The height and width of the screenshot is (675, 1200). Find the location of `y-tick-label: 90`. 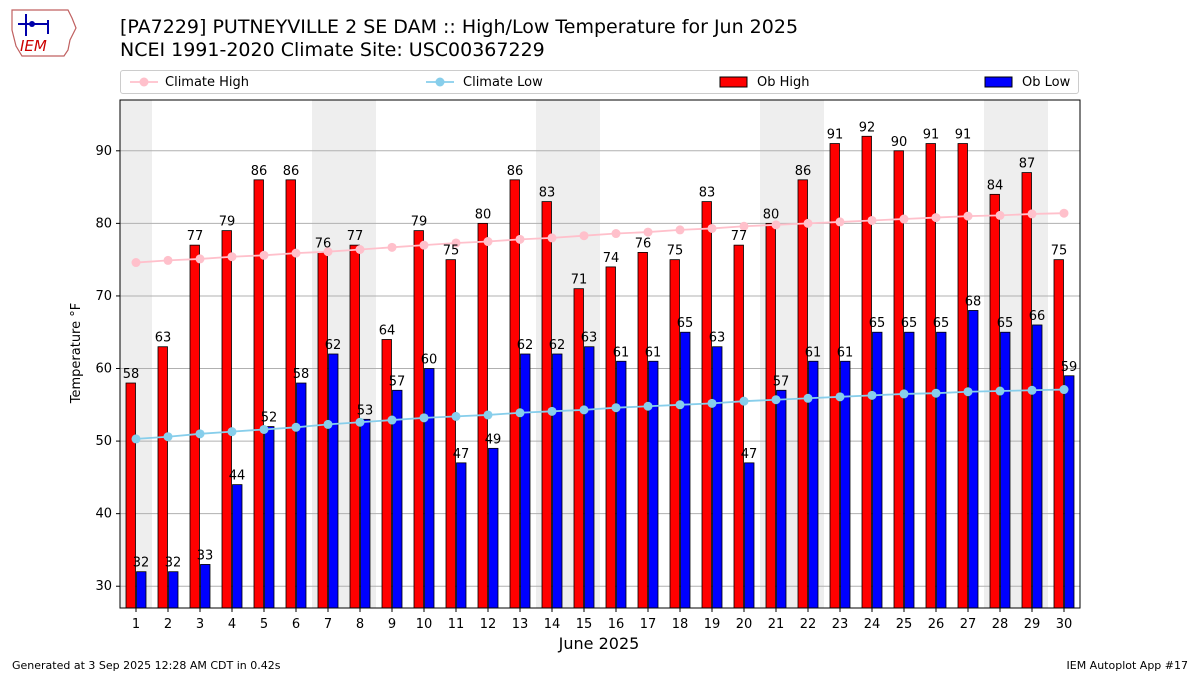

y-tick-label: 90 is located at coordinates (103, 151).